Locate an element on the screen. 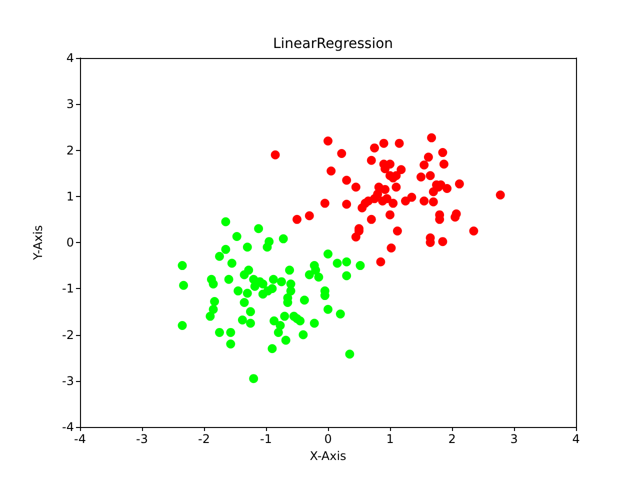 The width and height of the screenshot is (640, 480). x-tick-label: 4 is located at coordinates (576, 439).